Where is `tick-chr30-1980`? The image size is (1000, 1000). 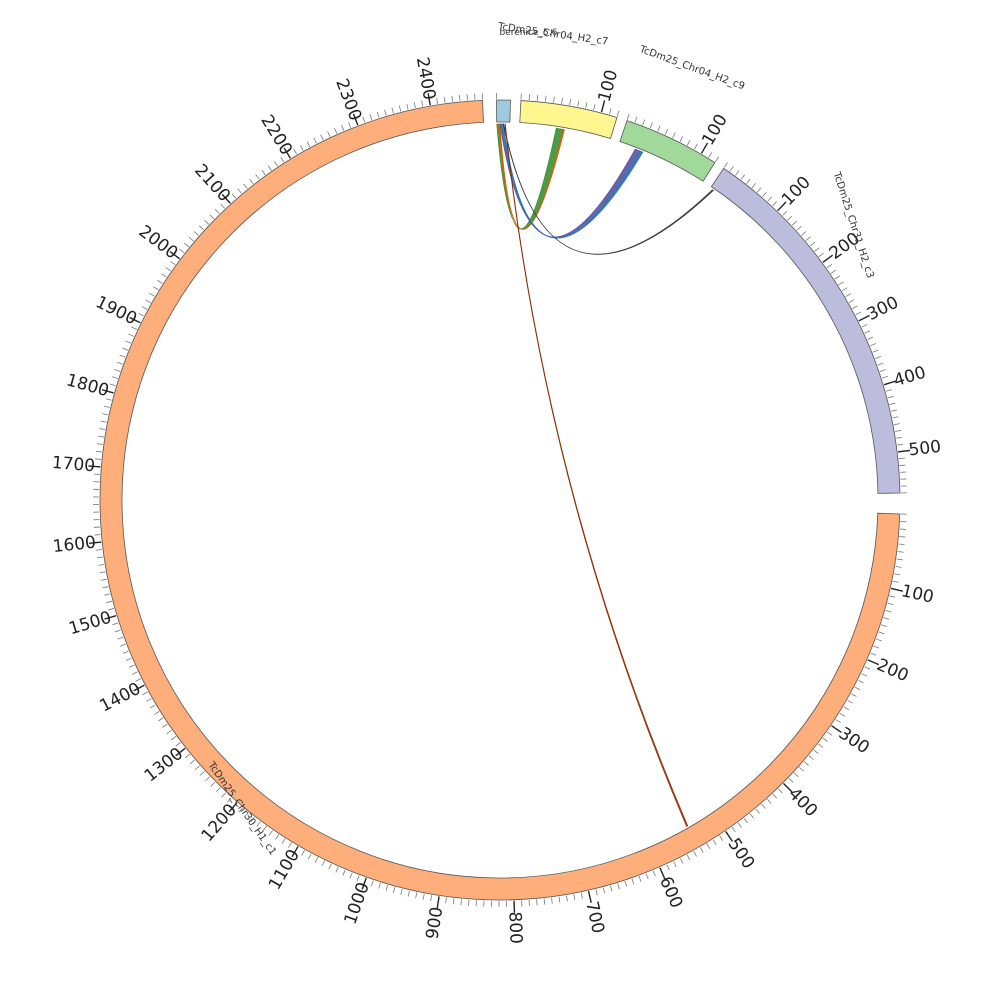 tick-chr30-1980 is located at coordinates (168, 269).